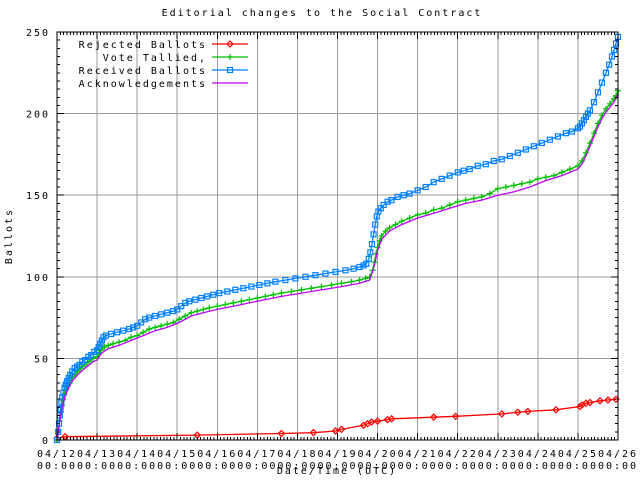  Describe the element at coordinates (38, 196) in the screenshot. I see `y-tick-label: 150` at that location.